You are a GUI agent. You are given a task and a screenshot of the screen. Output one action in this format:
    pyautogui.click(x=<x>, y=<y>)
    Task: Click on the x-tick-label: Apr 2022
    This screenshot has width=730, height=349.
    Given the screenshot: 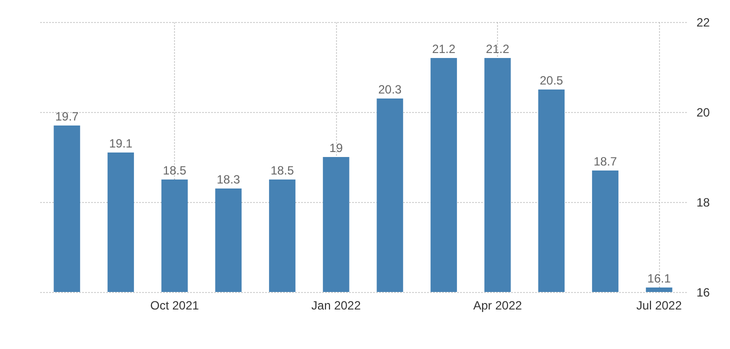 What is the action you would take?
    pyautogui.click(x=497, y=305)
    